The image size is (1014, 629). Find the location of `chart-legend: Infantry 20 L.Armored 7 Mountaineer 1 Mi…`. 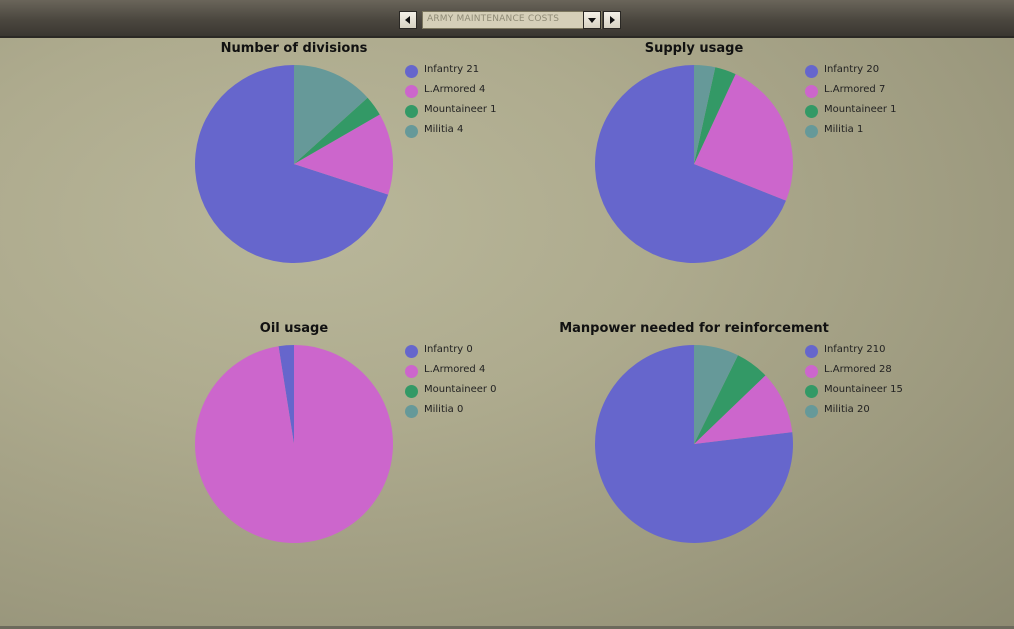

chart-legend: Infantry 20 L.Armored 7 Mountaineer 1 Mi… is located at coordinates (870, 103).